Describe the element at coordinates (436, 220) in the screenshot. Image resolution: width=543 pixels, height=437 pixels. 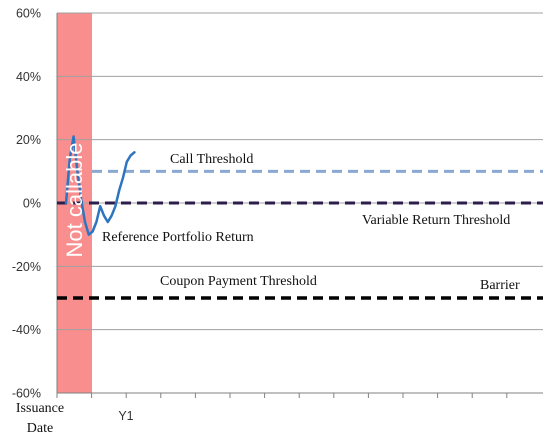
I see `variable-return-threshold-label: Variable Return Threshold` at that location.